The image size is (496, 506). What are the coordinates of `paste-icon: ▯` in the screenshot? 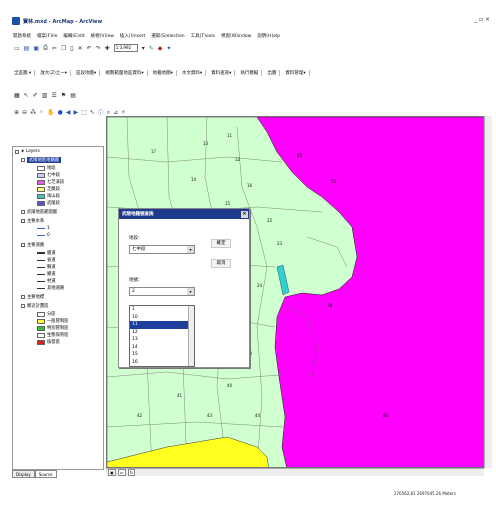 It's located at (72, 48).